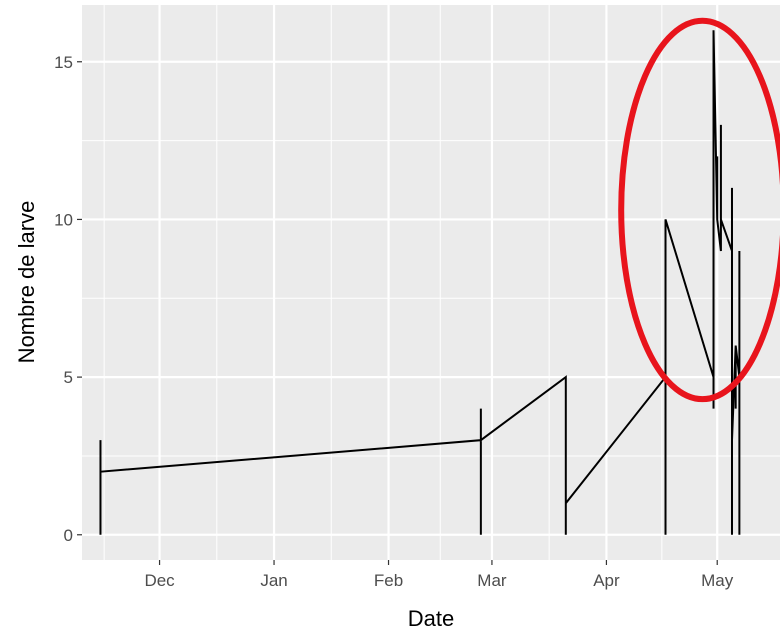  I want to click on x-tick-label: Mar, so click(492, 580).